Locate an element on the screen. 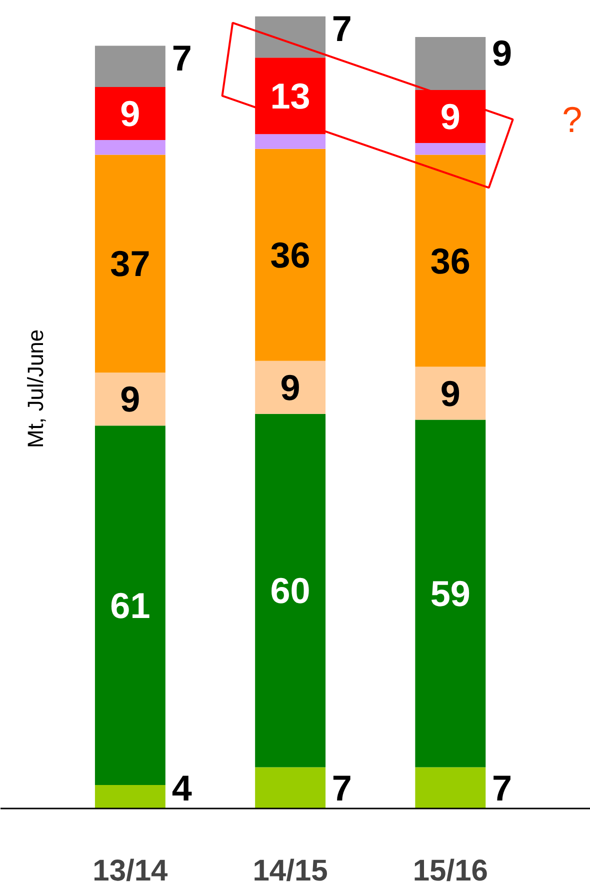 The height and width of the screenshot is (894, 590). data-label: 61 is located at coordinates (130, 605).